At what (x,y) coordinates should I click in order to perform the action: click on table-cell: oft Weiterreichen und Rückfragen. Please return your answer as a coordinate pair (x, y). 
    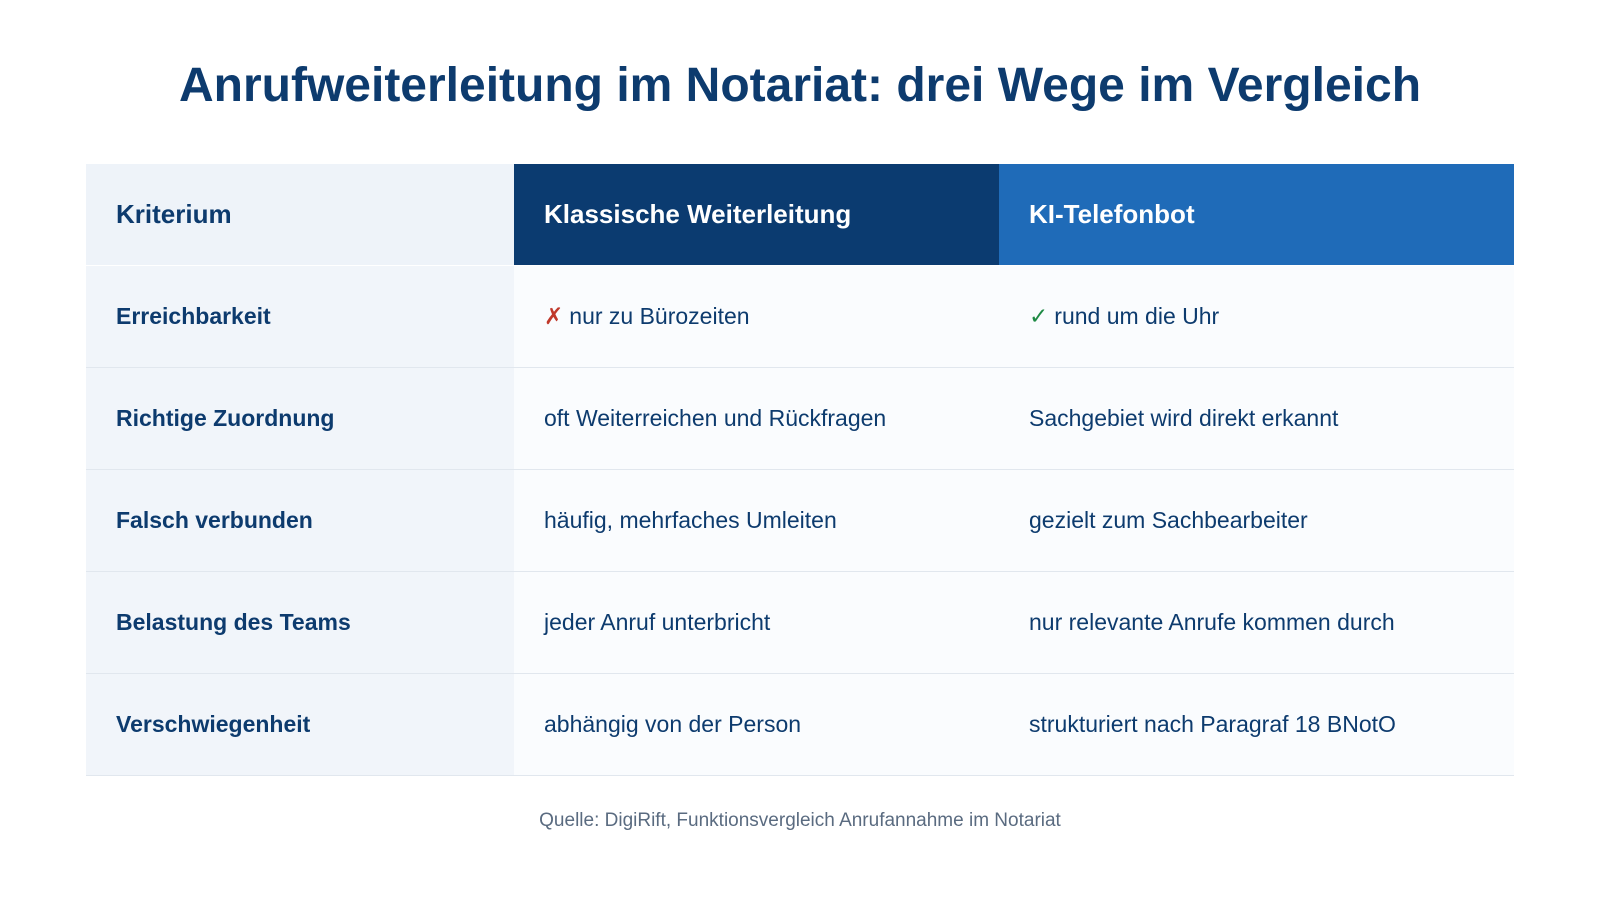
    Looking at the image, I should click on (756, 419).